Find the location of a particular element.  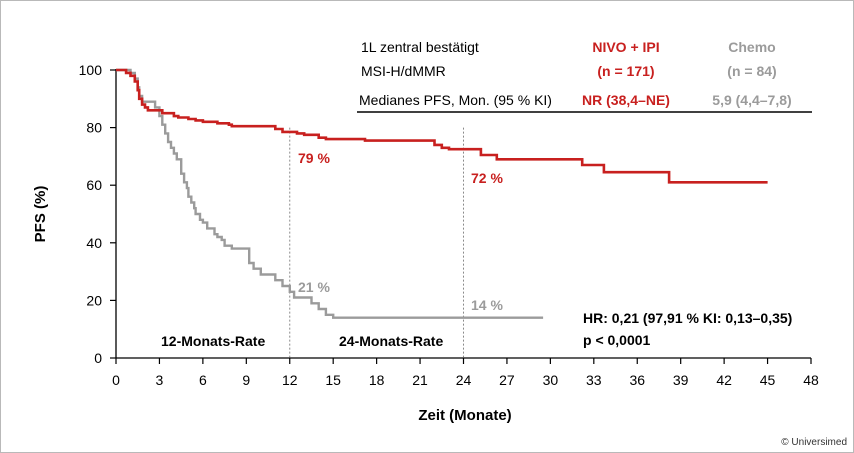

chemo-12-month-rate: 21 % is located at coordinates (314, 287).